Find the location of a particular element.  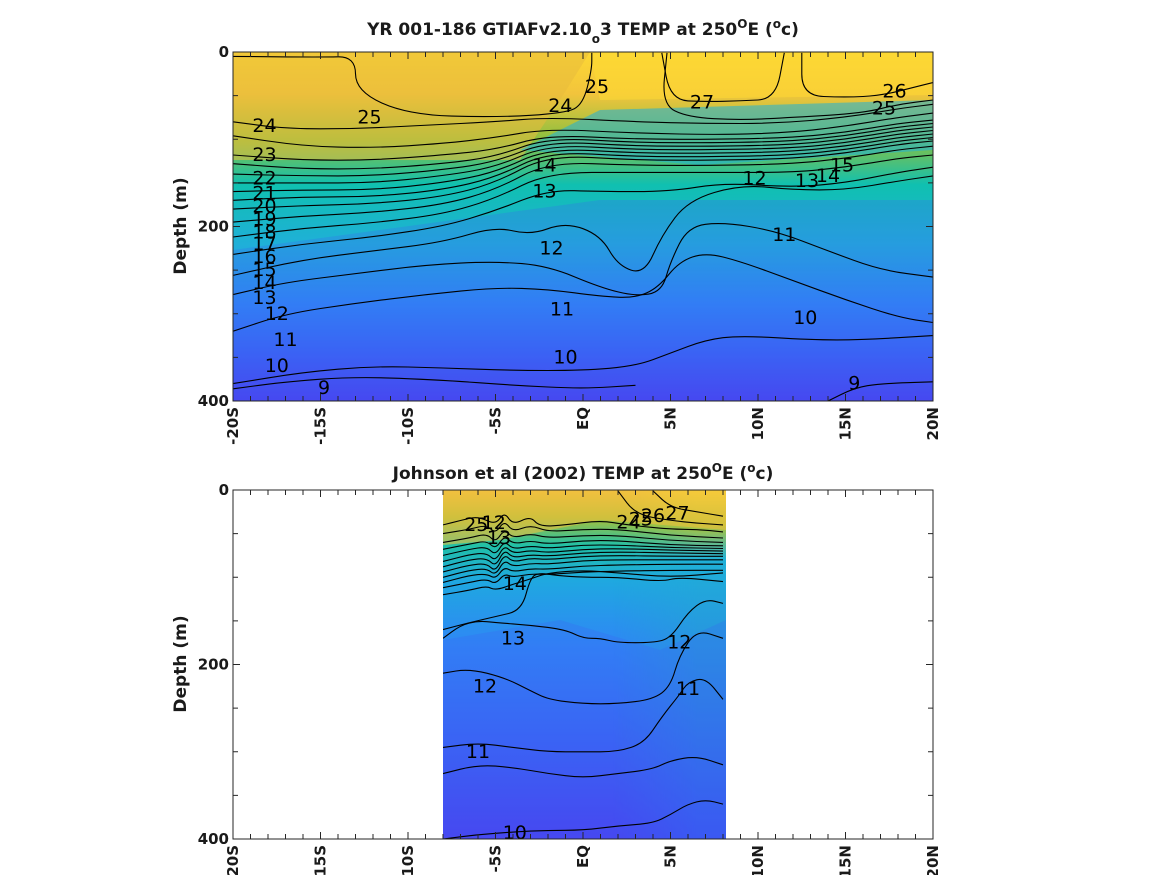

contour-label-32: 10 is located at coordinates (805, 318).